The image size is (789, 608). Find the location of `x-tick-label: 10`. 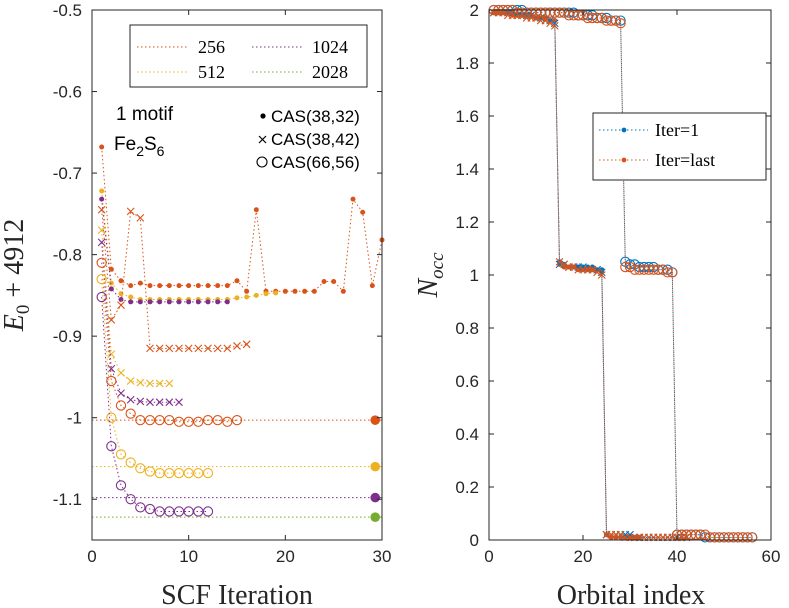

x-tick-label: 10 is located at coordinates (188, 556).